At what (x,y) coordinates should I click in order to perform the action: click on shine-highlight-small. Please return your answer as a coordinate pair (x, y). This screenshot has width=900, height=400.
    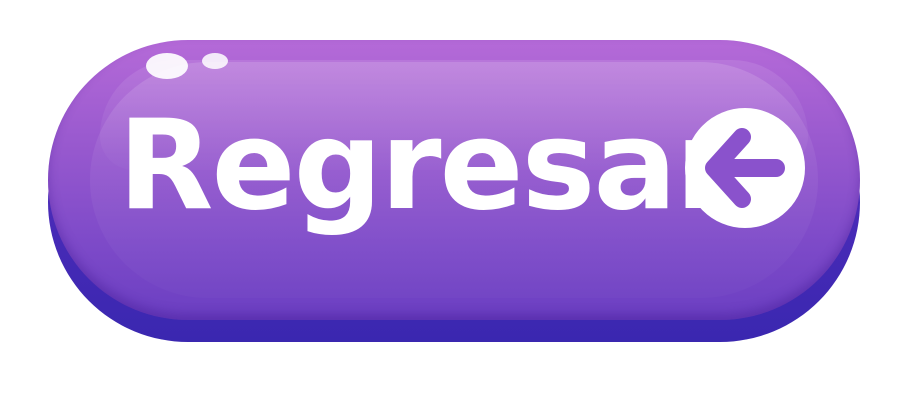
    Looking at the image, I should click on (215, 61).